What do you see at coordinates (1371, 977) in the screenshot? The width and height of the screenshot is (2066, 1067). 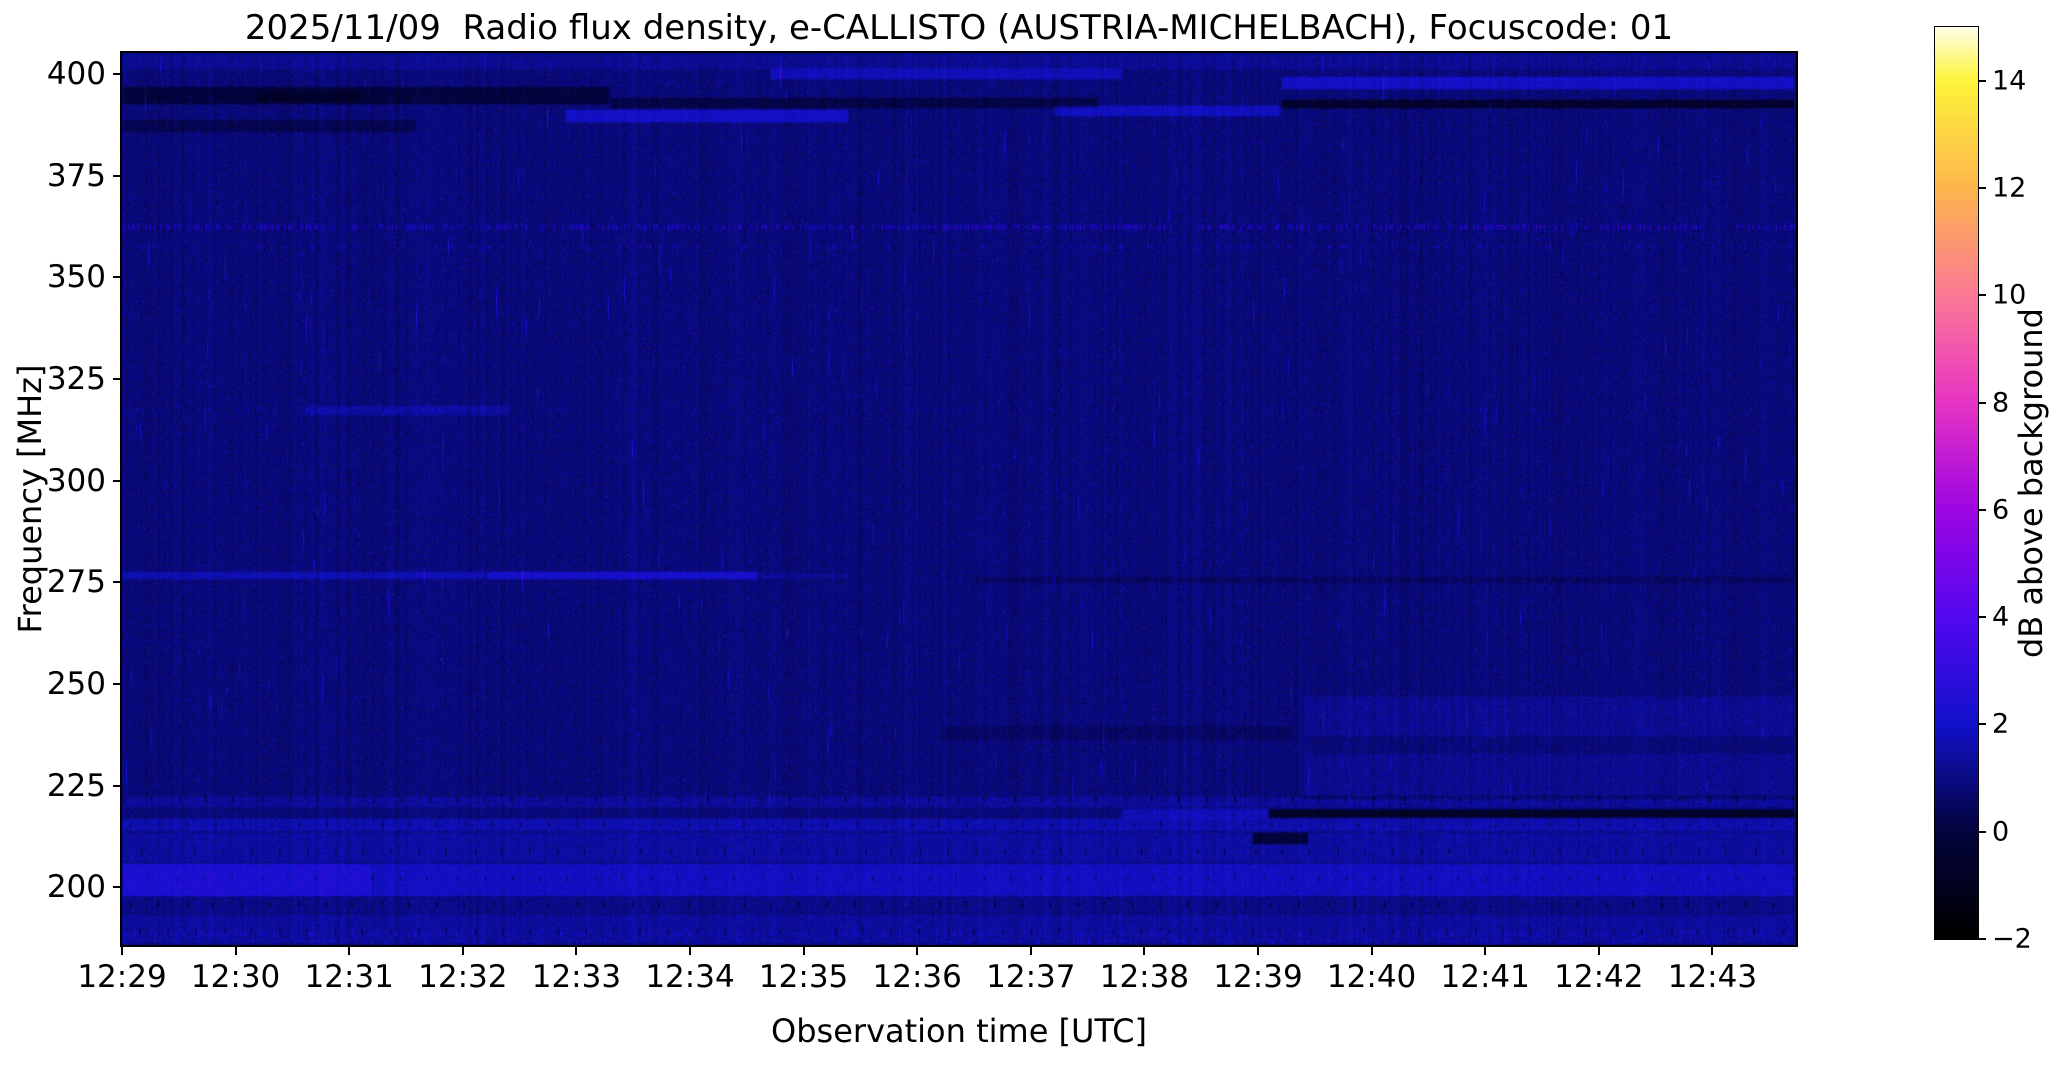 I see `x-tick-label: 12:40` at bounding box center [1371, 977].